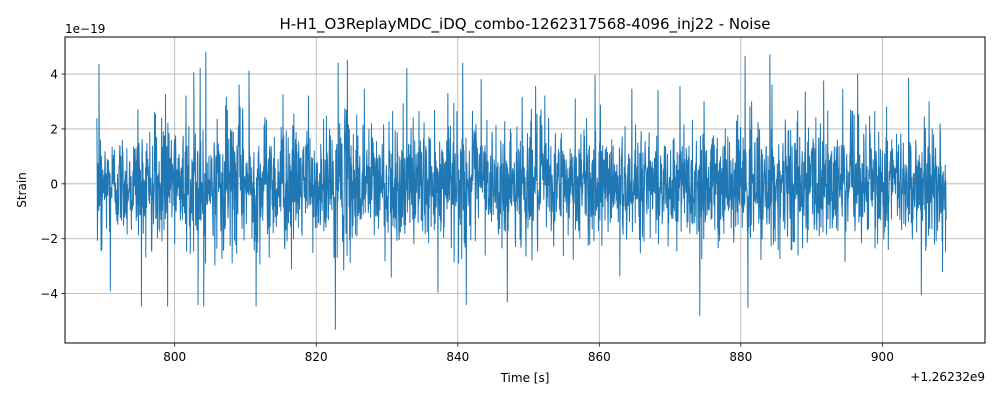 This screenshot has width=1000, height=400. Describe the element at coordinates (599, 357) in the screenshot. I see `x-tick-label: 860` at that location.